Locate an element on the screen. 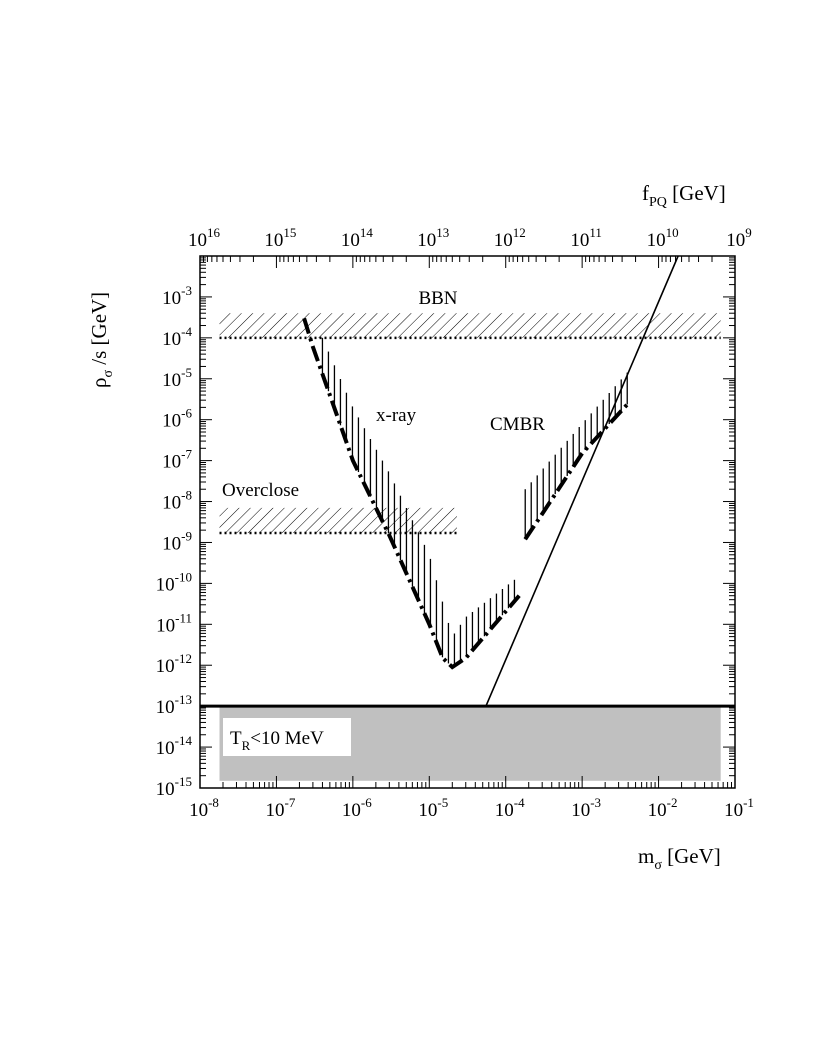  top-x-tick-label: 1016 is located at coordinates (204, 238).